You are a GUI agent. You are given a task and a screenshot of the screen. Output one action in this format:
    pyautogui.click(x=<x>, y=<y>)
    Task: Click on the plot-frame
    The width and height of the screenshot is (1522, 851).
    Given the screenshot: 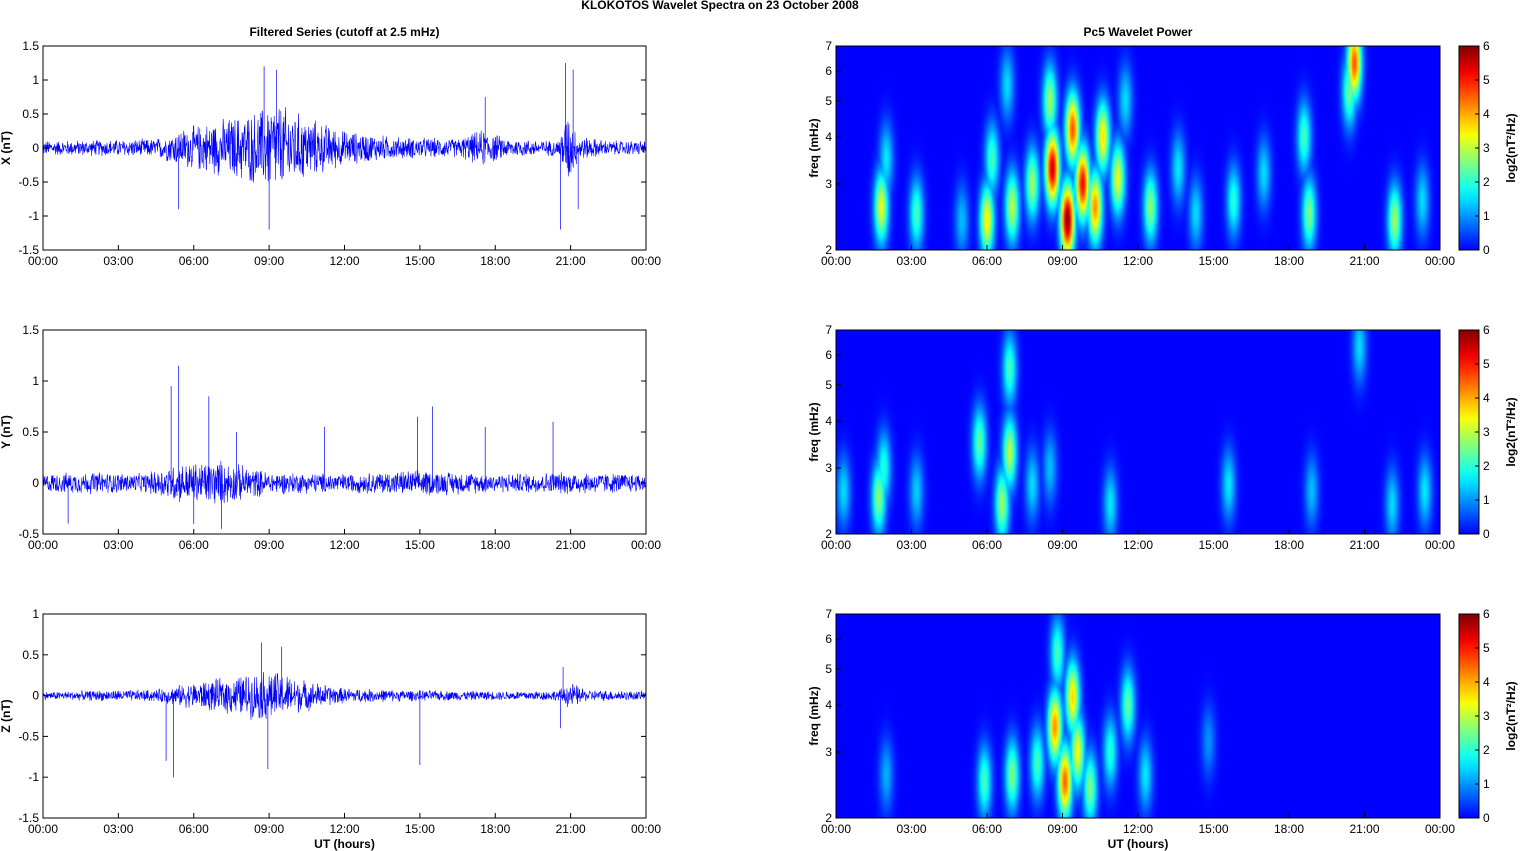 What is the action you would take?
    pyautogui.click(x=344, y=716)
    